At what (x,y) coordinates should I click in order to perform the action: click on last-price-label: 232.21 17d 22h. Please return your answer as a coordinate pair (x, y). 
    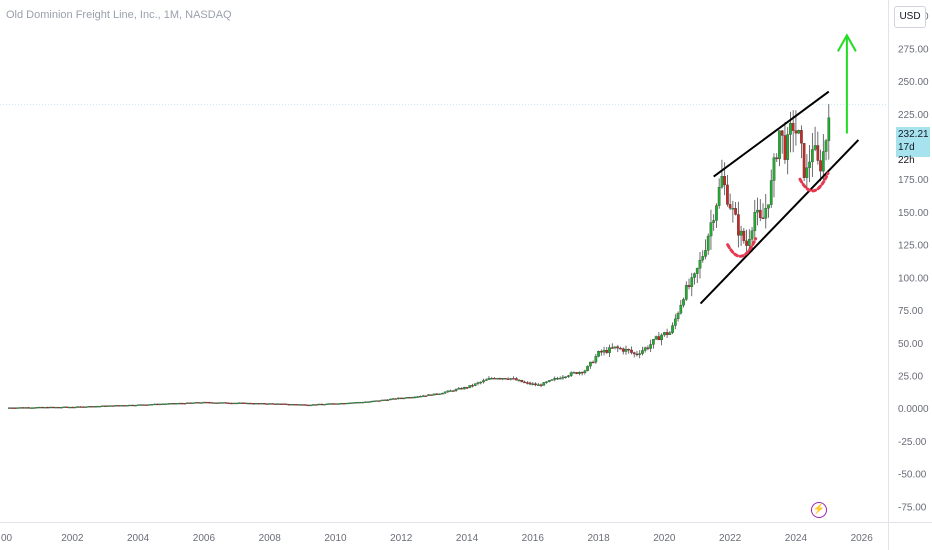
    Looking at the image, I should click on (913, 146).